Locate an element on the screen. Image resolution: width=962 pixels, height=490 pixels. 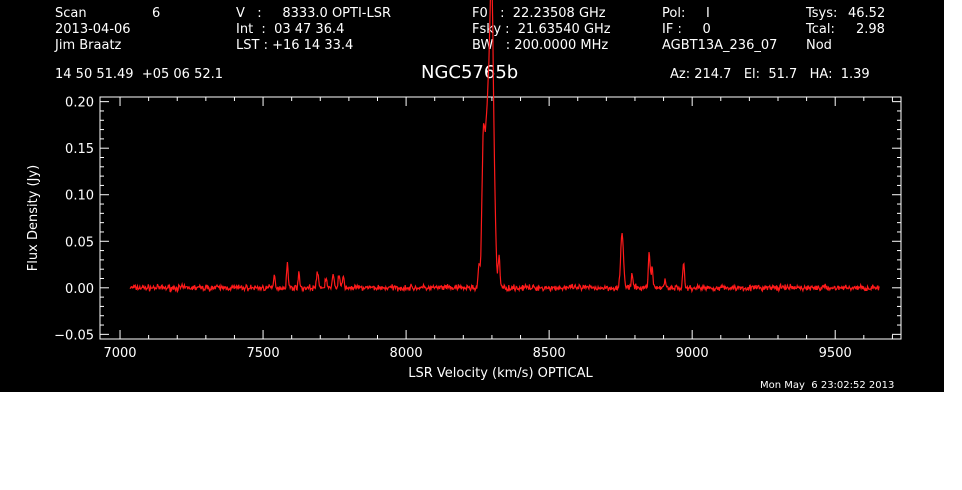
rest-frequency: F0 : 22.23508 GHz is located at coordinates (539, 13).